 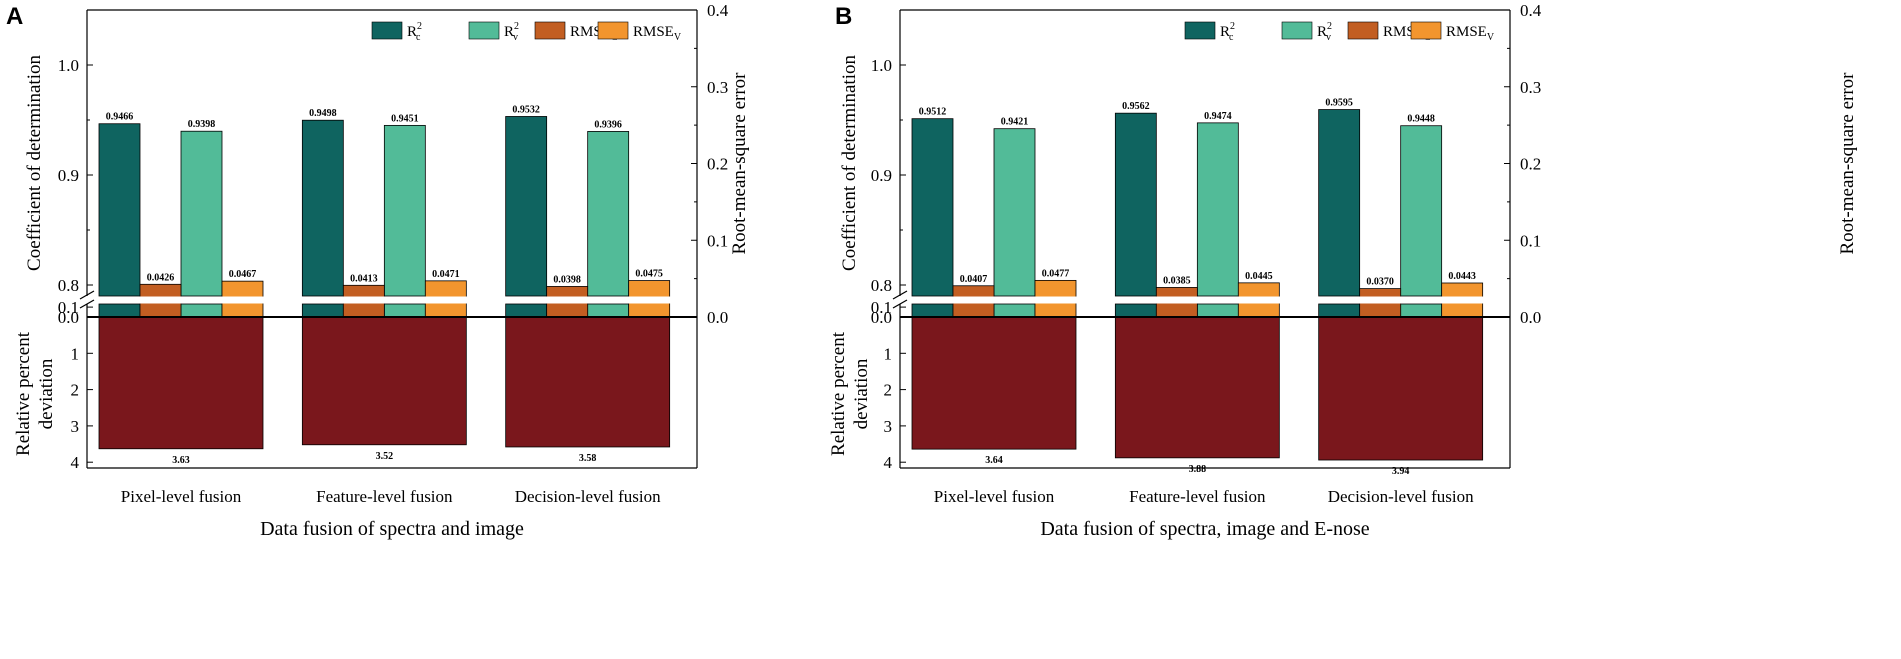 What do you see at coordinates (526, 109) in the screenshot?
I see `data-label-rc2-3: 0.9532` at bounding box center [526, 109].